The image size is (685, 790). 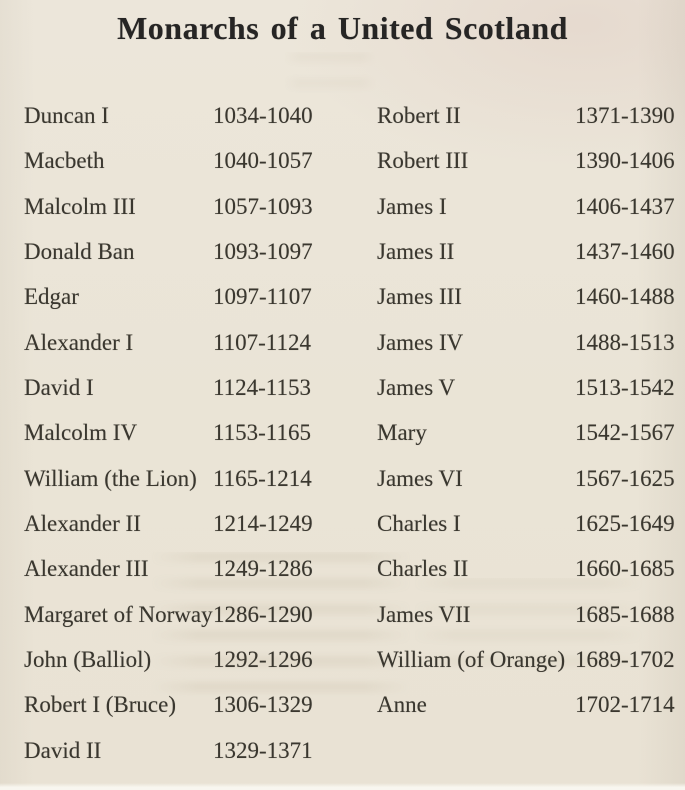 I want to click on reign-years: 1093-1097, so click(x=263, y=251).